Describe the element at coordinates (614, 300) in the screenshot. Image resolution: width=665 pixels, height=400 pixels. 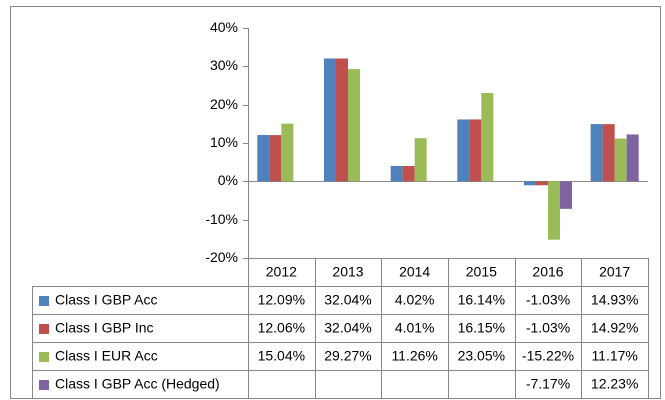
I see `table-value: 14.93%` at that location.